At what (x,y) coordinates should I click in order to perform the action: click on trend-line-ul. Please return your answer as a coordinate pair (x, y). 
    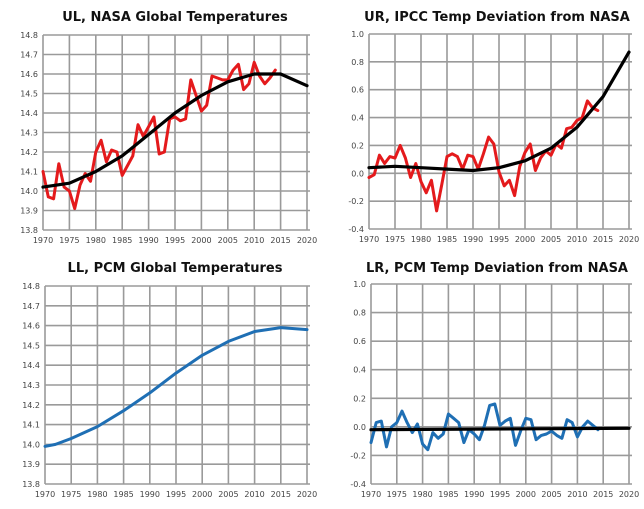
    Looking at the image, I should click on (175, 130).